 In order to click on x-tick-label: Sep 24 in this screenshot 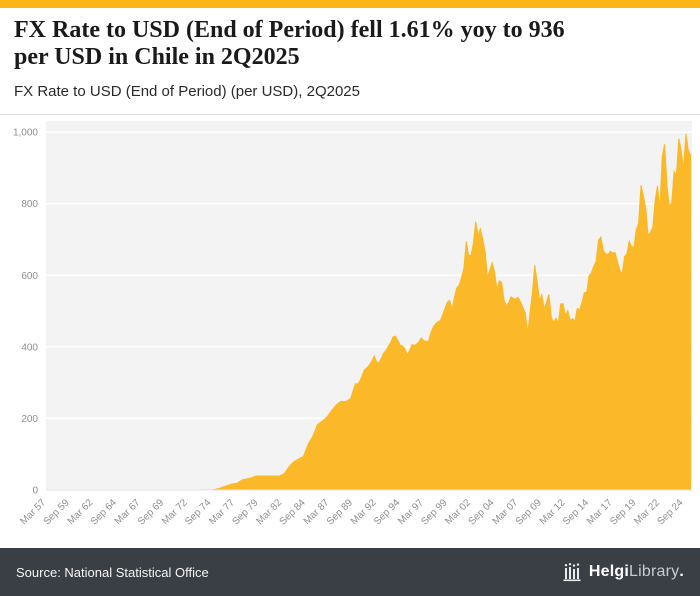, I will do `click(670, 512)`.